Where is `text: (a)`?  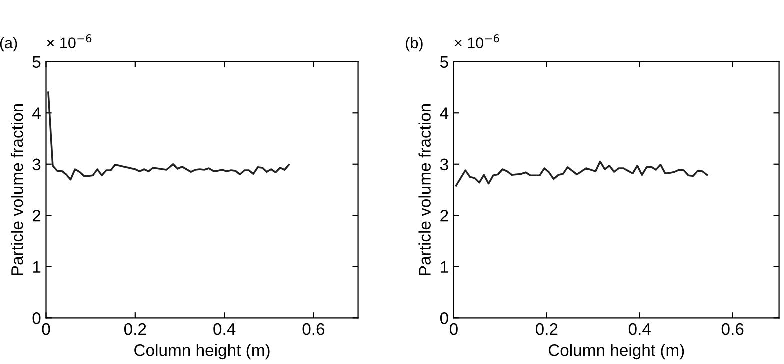
text: (a) is located at coordinates (9, 44).